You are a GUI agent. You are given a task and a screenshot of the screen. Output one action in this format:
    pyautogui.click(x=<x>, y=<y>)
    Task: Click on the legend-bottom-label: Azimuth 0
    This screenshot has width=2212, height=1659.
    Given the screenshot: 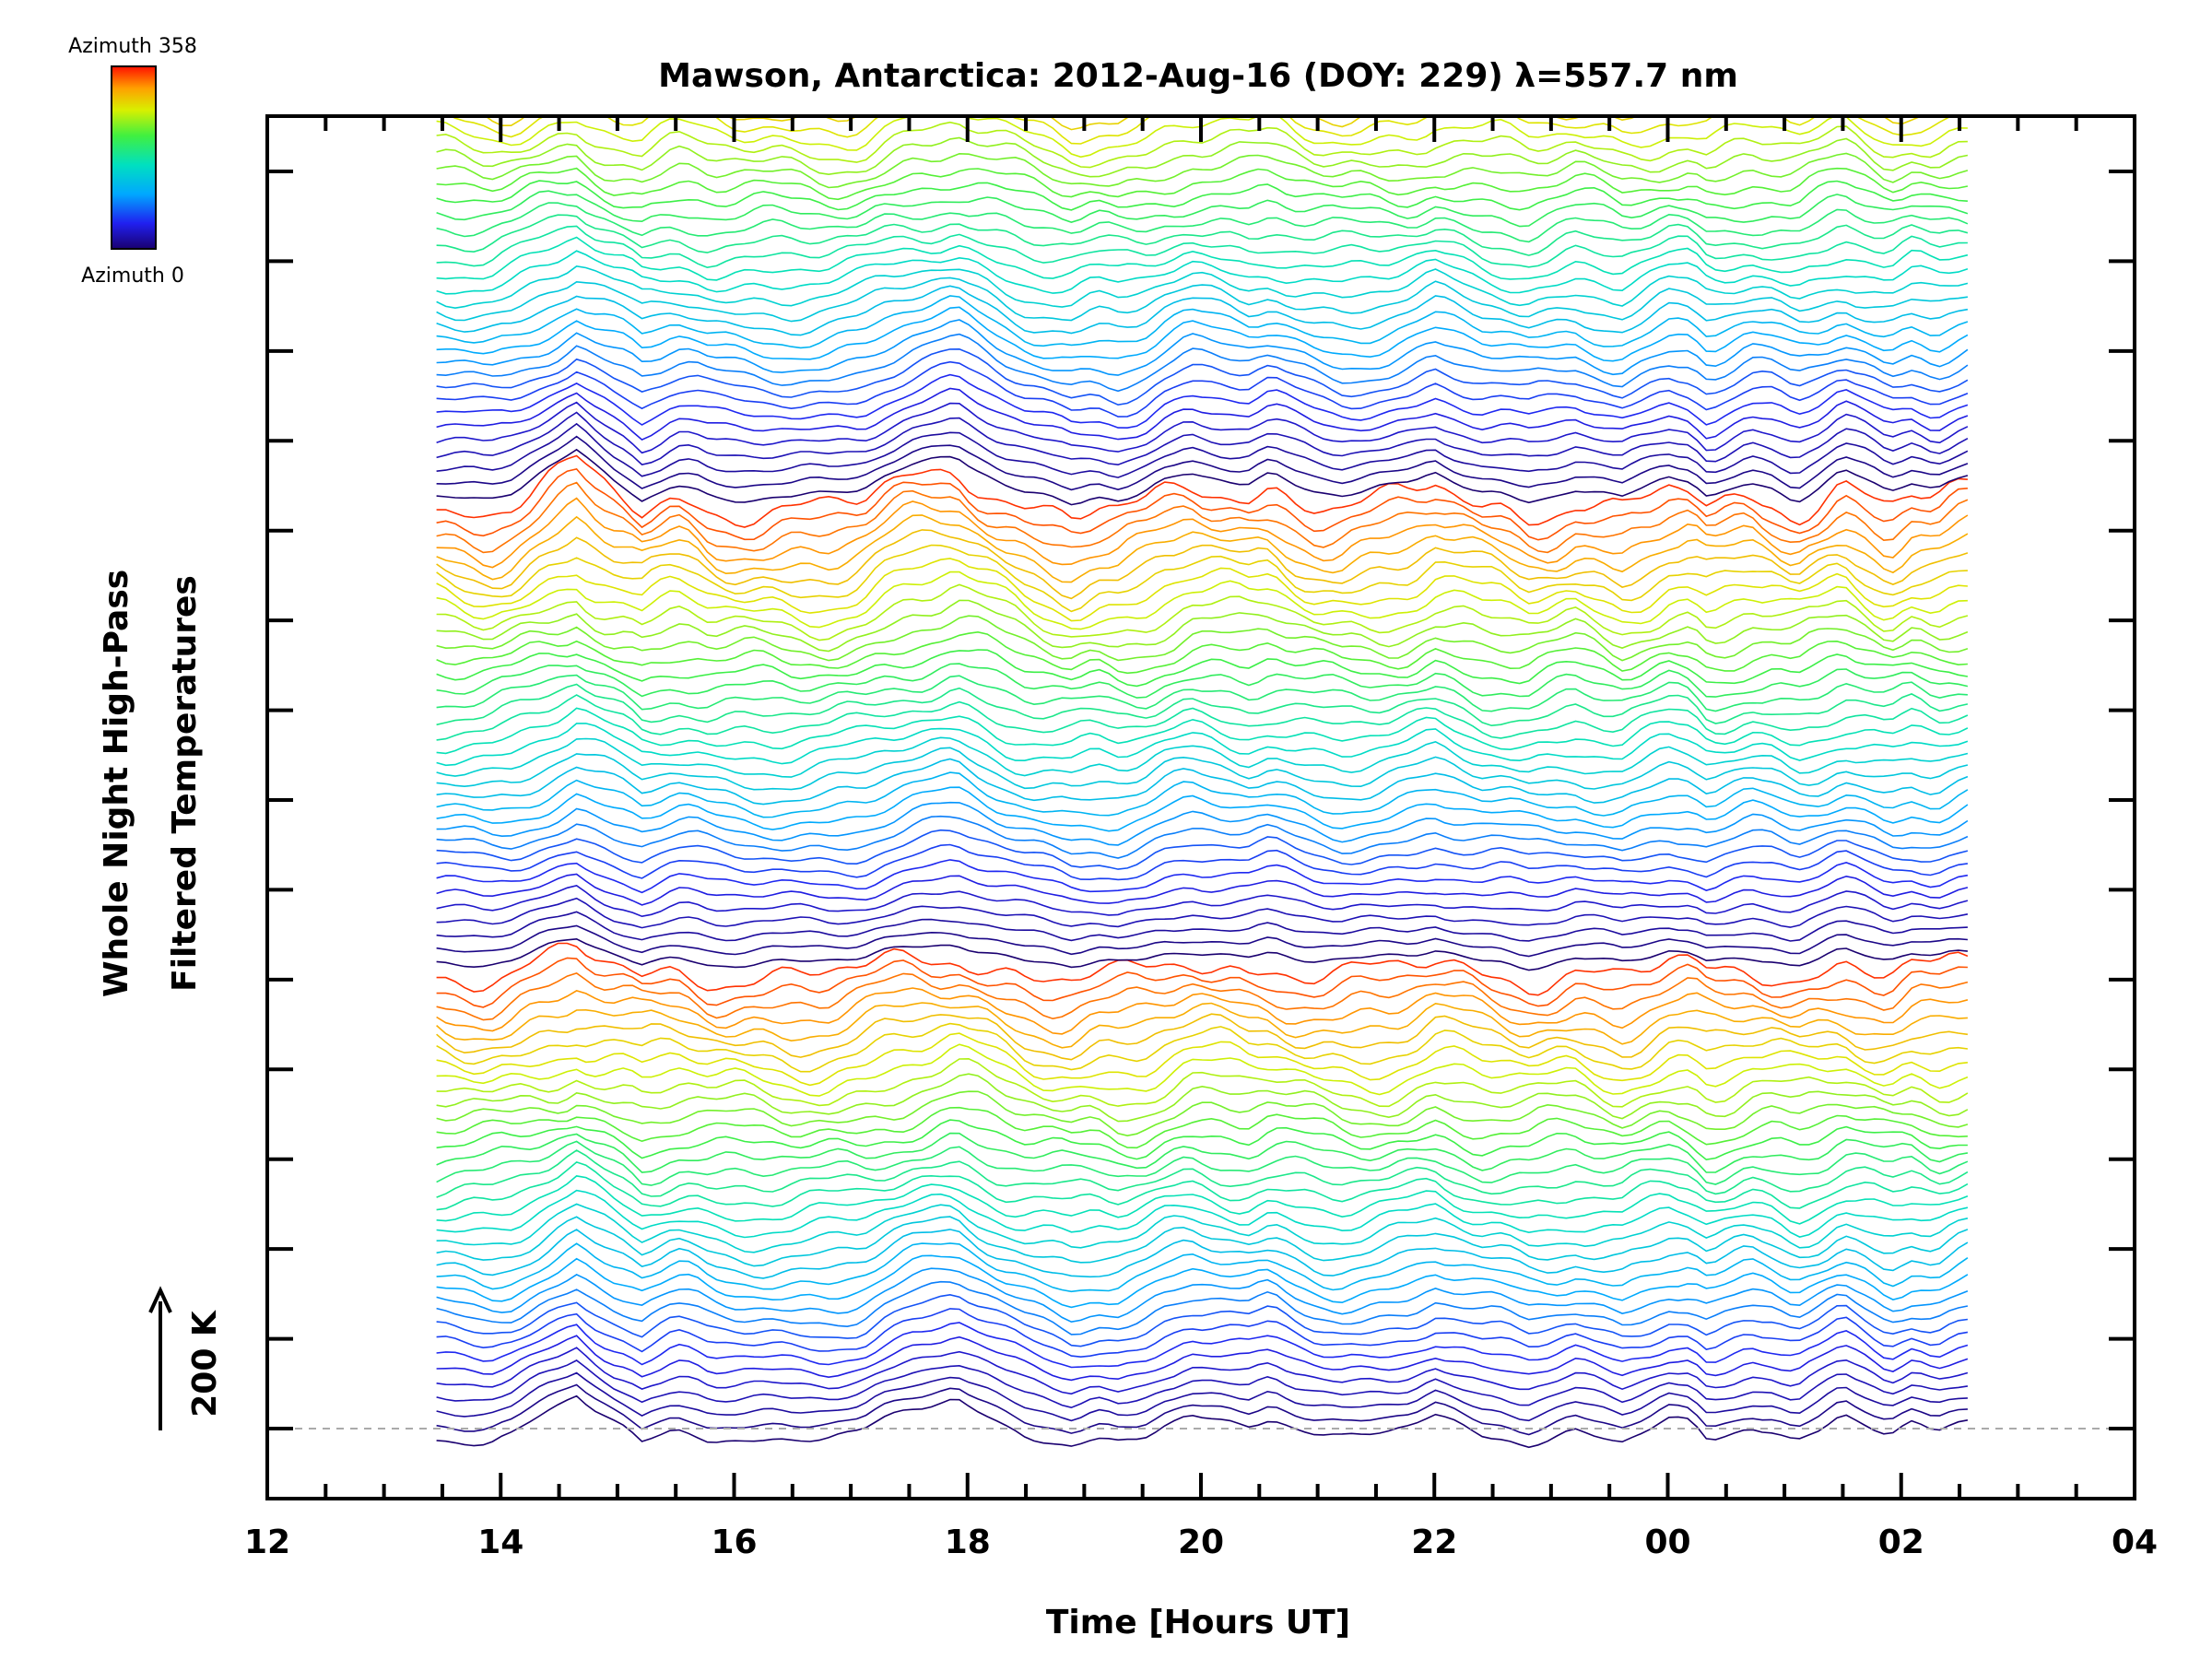 What is the action you would take?
    pyautogui.click(x=132, y=276)
    